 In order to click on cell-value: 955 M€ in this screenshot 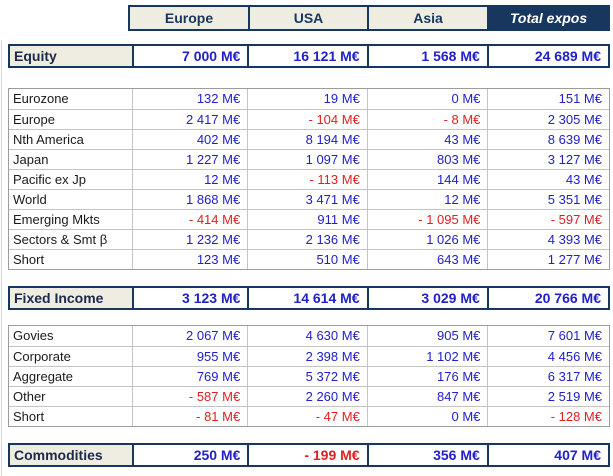, I will do `click(189, 356)`.